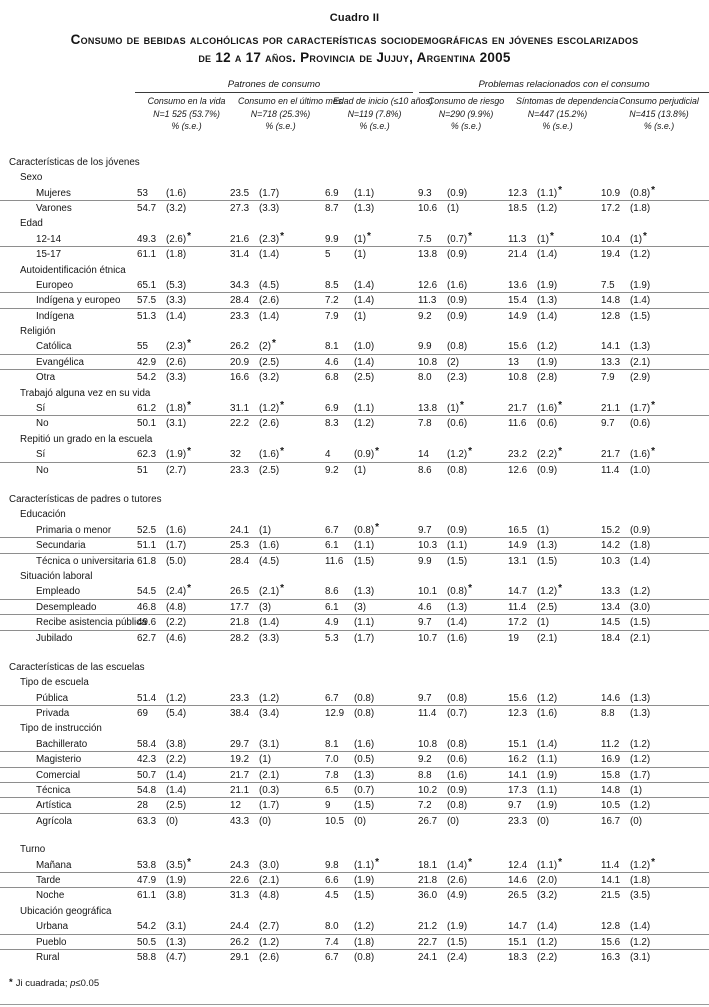 The height and width of the screenshot is (1007, 709). I want to click on cell-value: 31.4, so click(240, 255).